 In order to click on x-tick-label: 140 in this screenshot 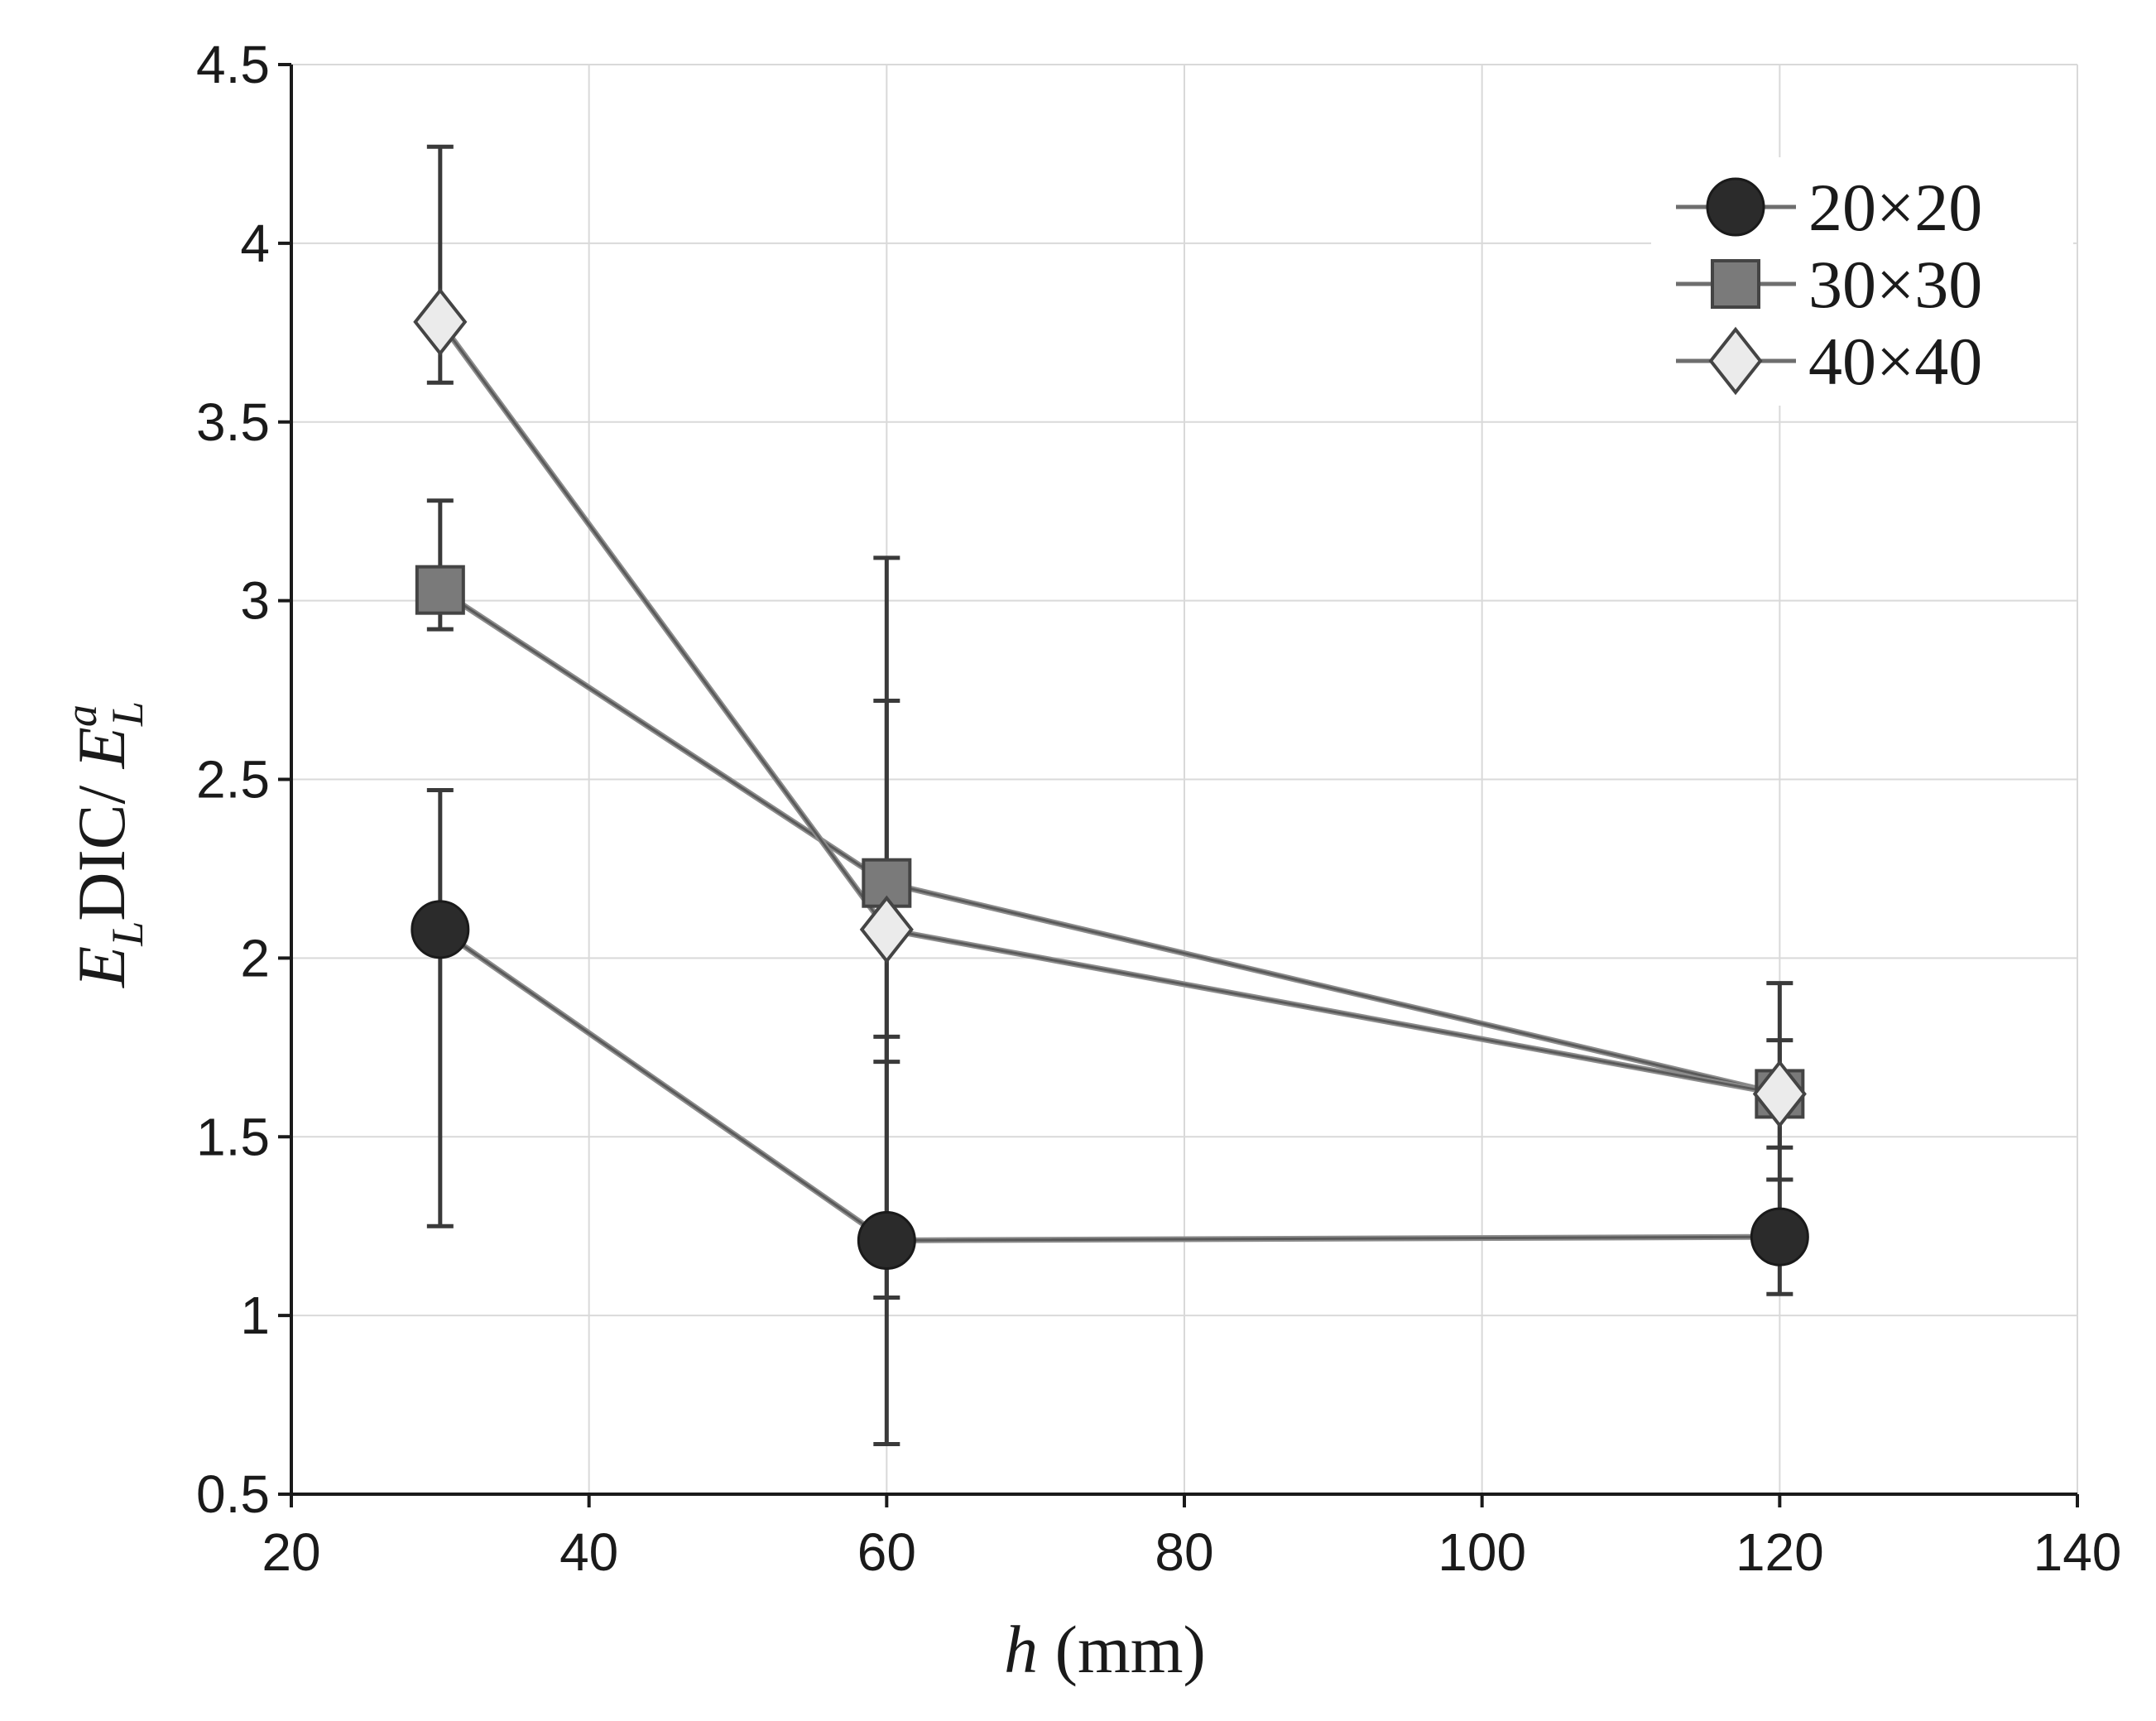, I will do `click(2078, 1552)`.